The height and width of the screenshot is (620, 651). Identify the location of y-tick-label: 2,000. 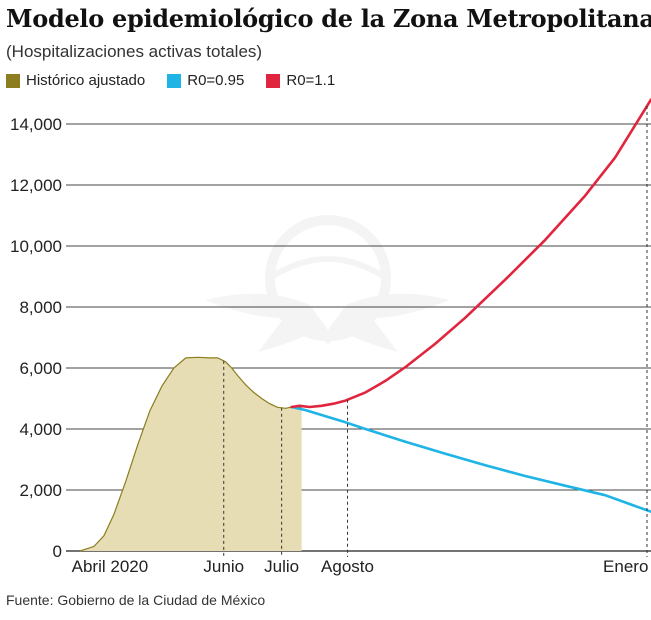
(40, 490).